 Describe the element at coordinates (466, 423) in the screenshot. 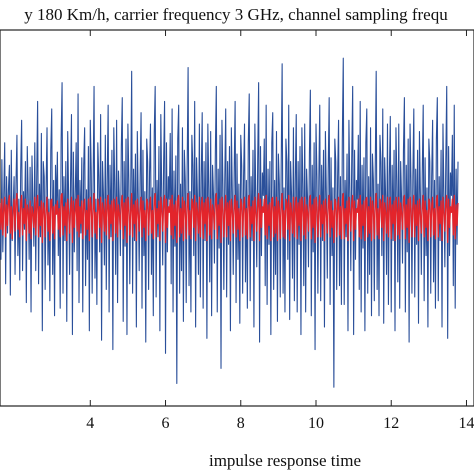

I see `x-tick-label: 14` at that location.